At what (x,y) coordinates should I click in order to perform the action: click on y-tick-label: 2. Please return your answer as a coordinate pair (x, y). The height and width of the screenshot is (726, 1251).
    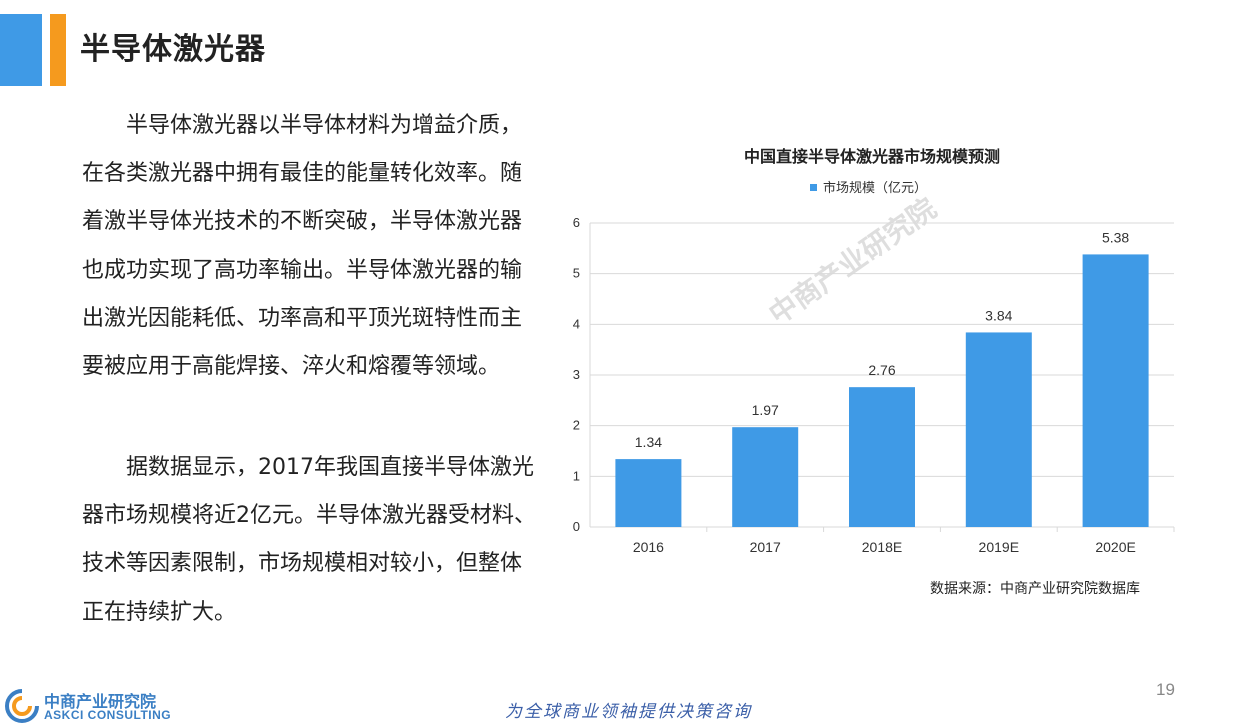
    Looking at the image, I should click on (576, 425).